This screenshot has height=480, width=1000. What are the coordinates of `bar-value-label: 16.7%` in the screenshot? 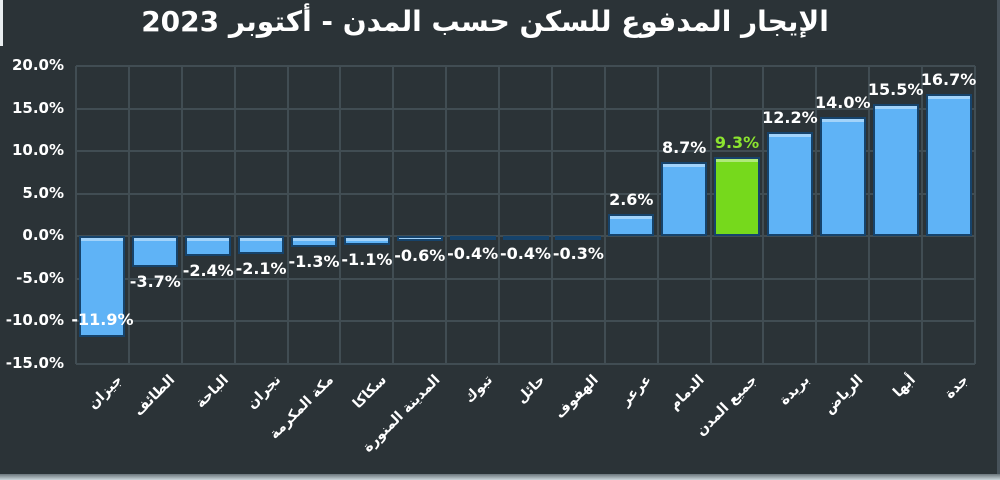 It's located at (948, 80).